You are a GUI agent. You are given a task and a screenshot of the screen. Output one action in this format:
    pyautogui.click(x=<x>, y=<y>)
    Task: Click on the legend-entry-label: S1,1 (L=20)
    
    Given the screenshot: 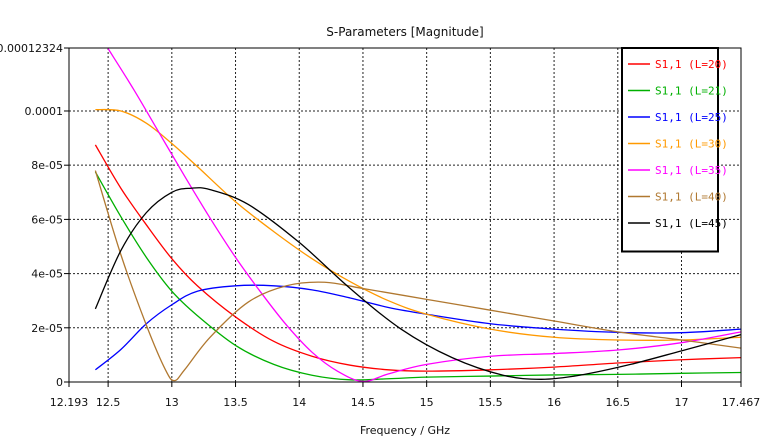 What is the action you would take?
    pyautogui.click(x=691, y=64)
    